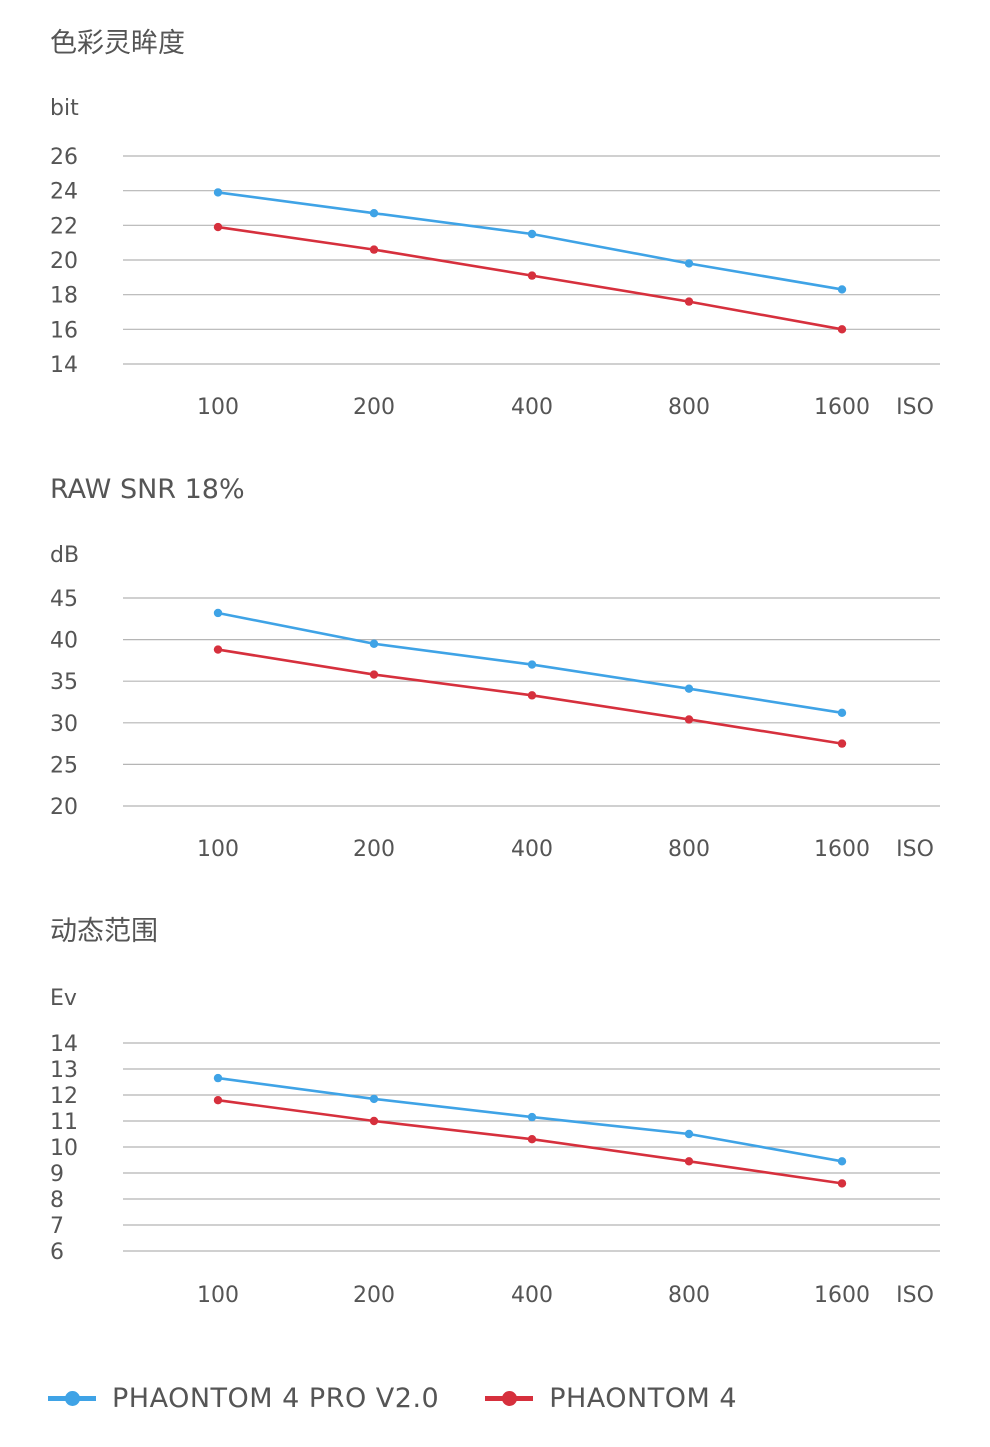 Image resolution: width=990 pixels, height=1447 pixels. Describe the element at coordinates (532, 407) in the screenshot. I see `chart-1-x-tick-label: 400` at that location.